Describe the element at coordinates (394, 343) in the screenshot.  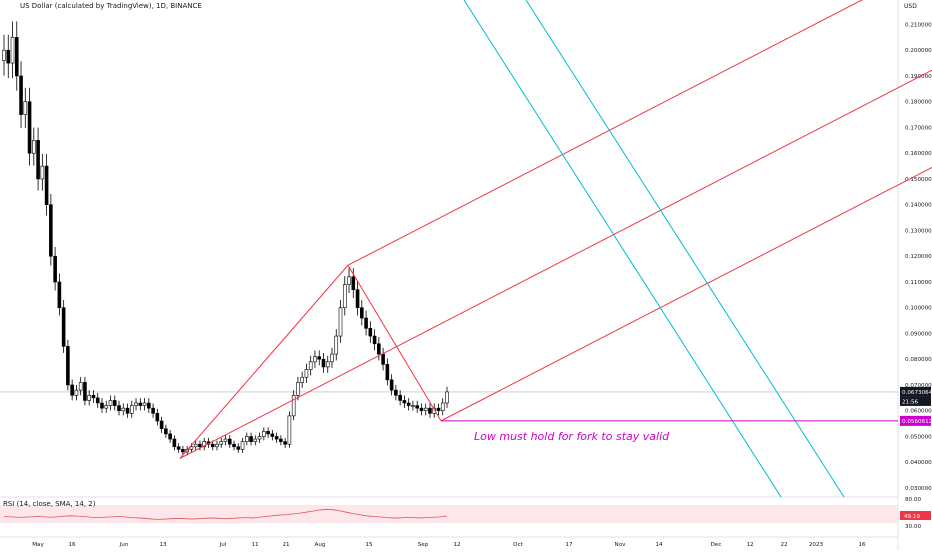
I see `pitchfork-handle-b` at that location.